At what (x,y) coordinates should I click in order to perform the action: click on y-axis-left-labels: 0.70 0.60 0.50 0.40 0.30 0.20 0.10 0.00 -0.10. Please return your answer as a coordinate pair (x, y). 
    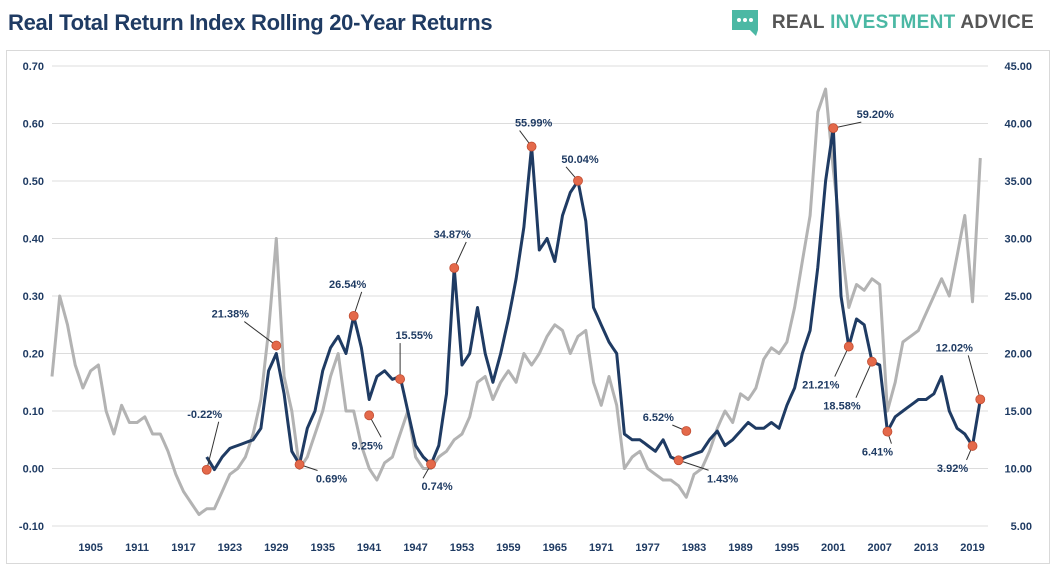
    Looking at the image, I should click on (31, 297).